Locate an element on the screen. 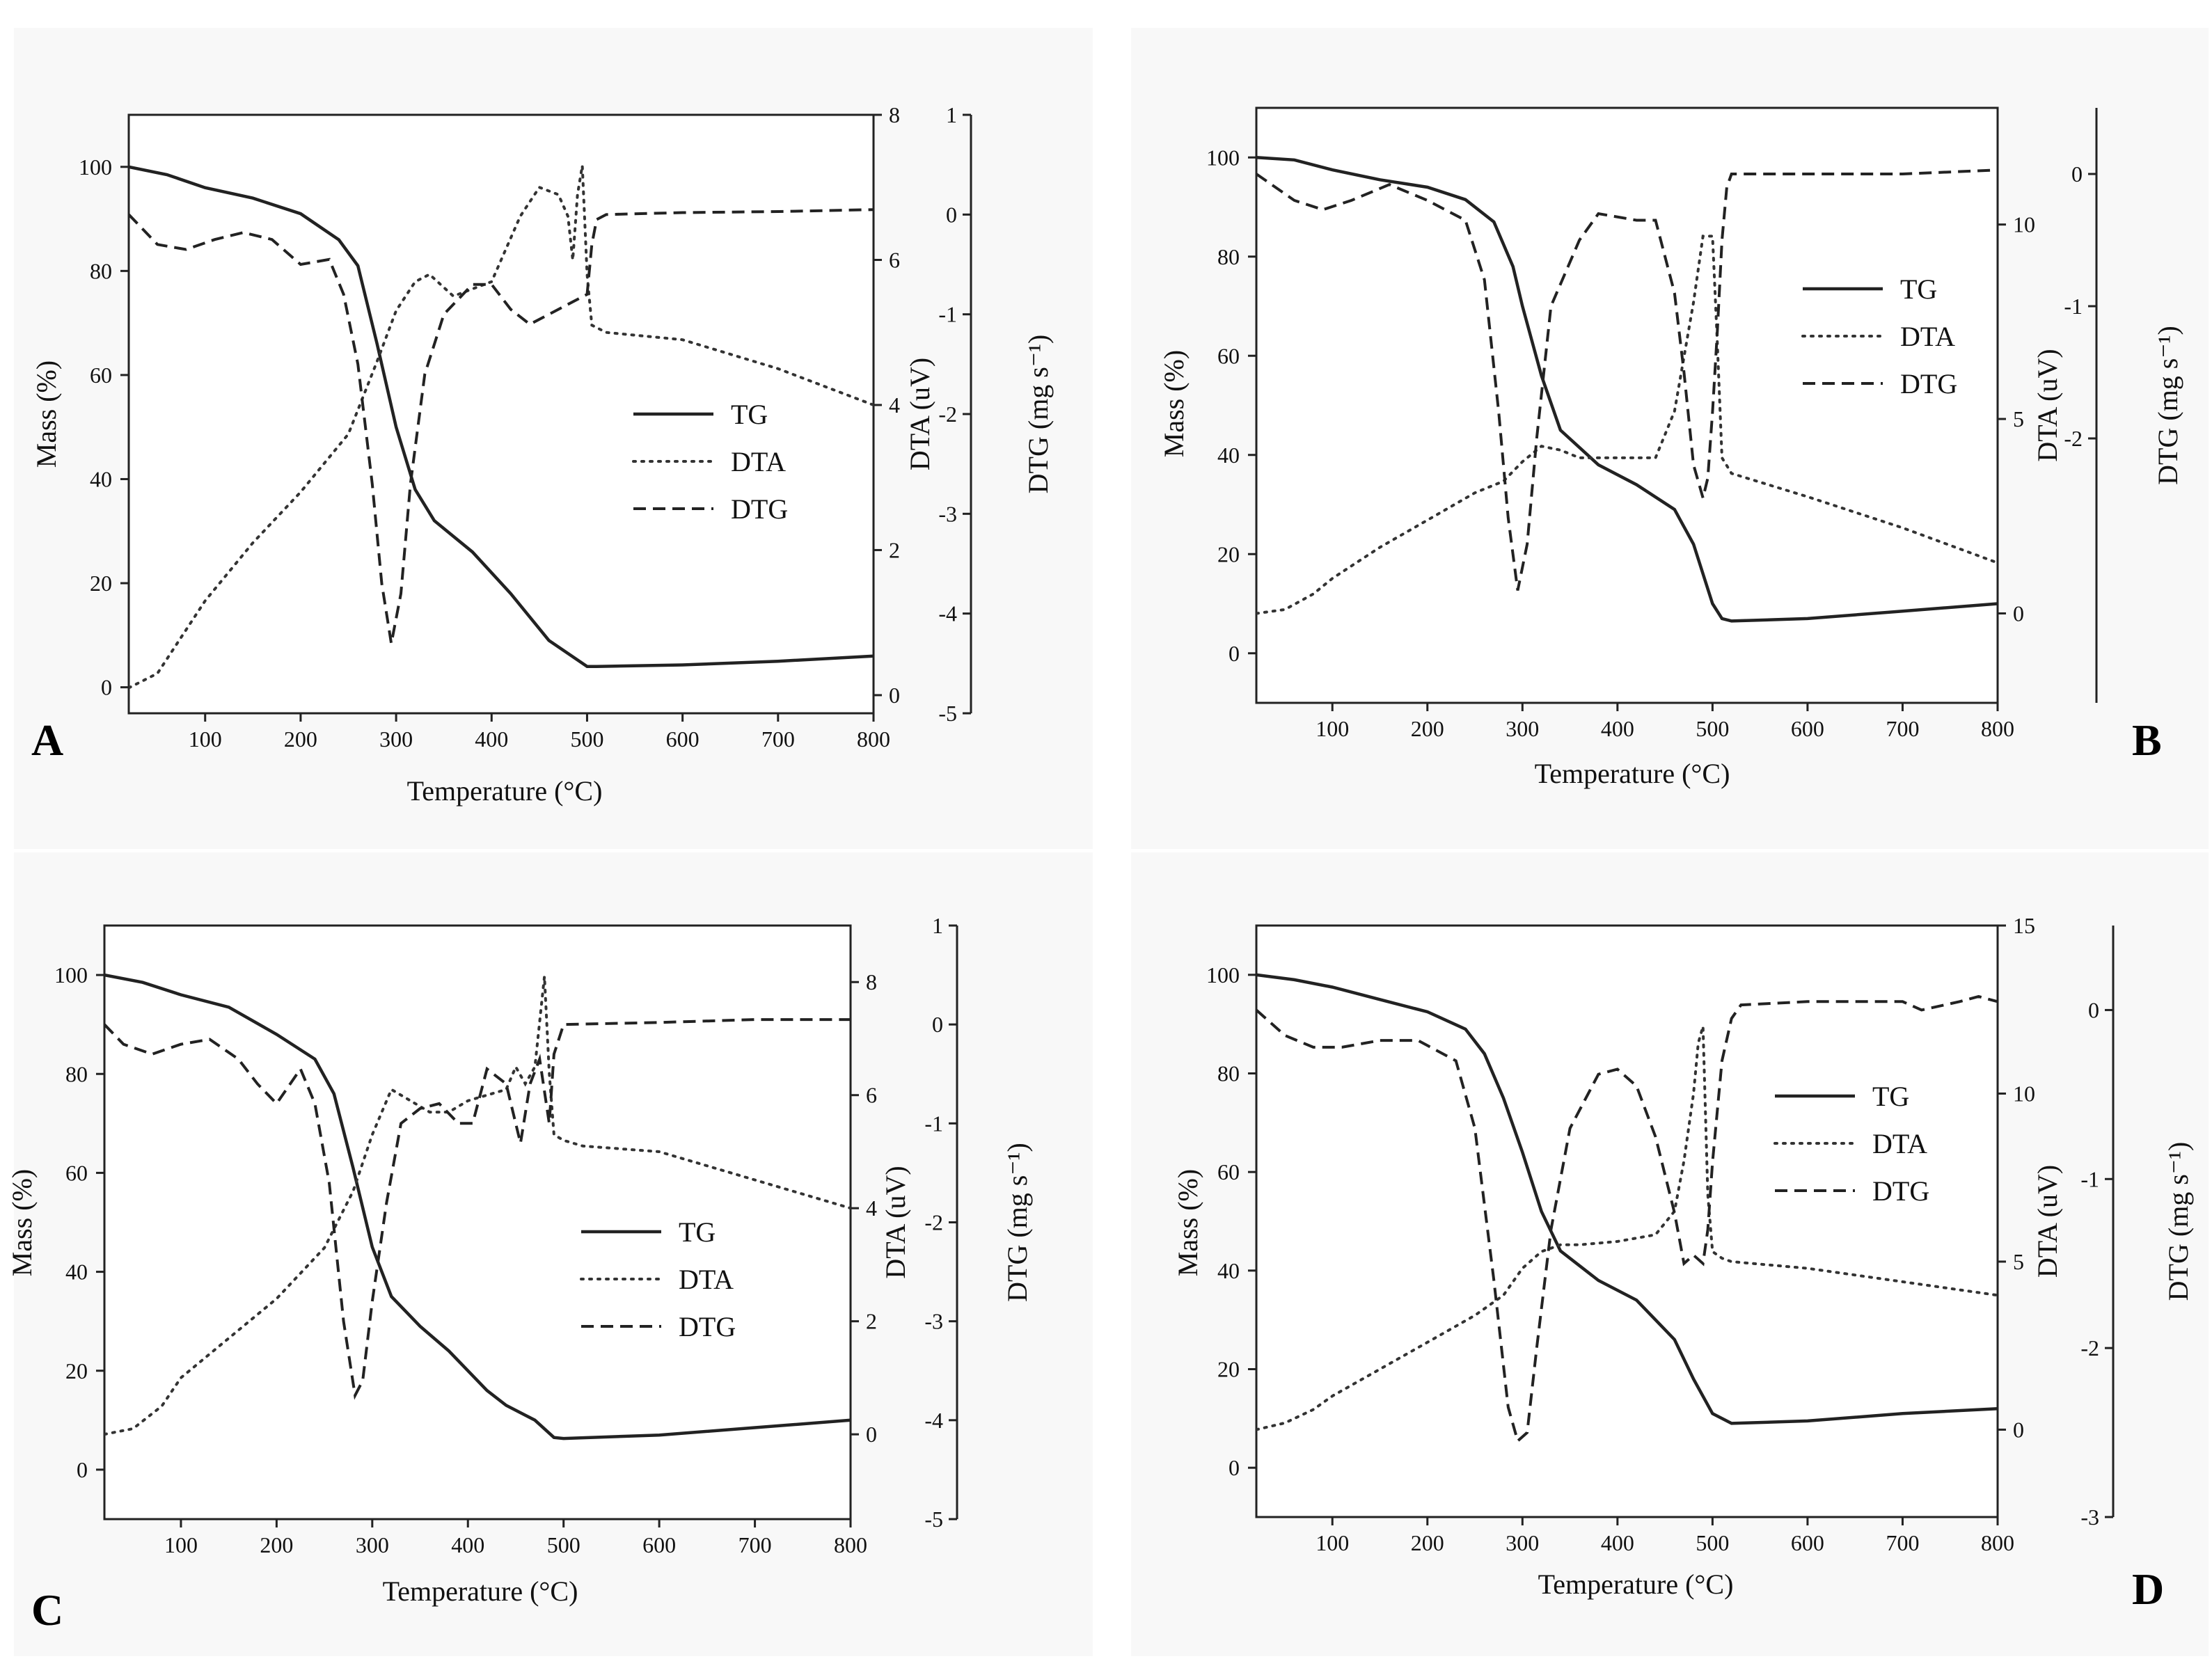 The image size is (2212, 1659). dta-tick-label: 4 is located at coordinates (871, 1208).